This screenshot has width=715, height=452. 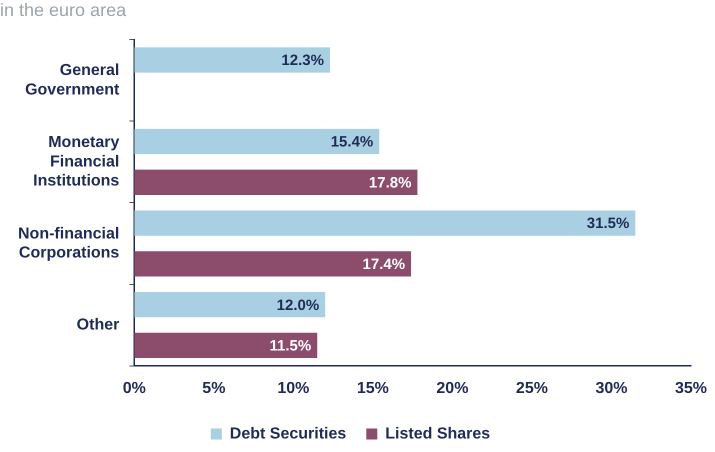 I want to click on legend-label: Listed Shares, so click(x=437, y=433).